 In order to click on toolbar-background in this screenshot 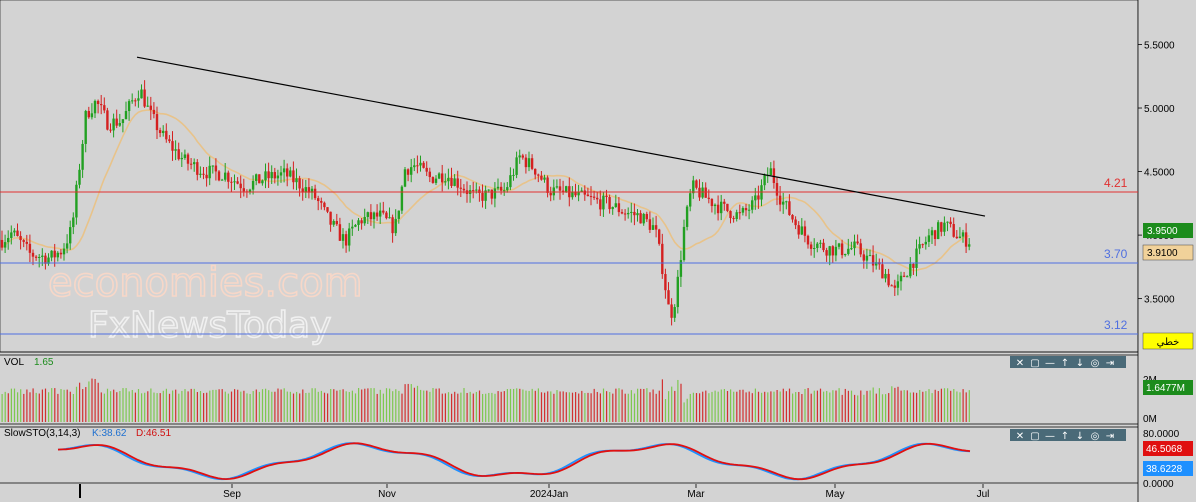, I will do `click(1068, 435)`.